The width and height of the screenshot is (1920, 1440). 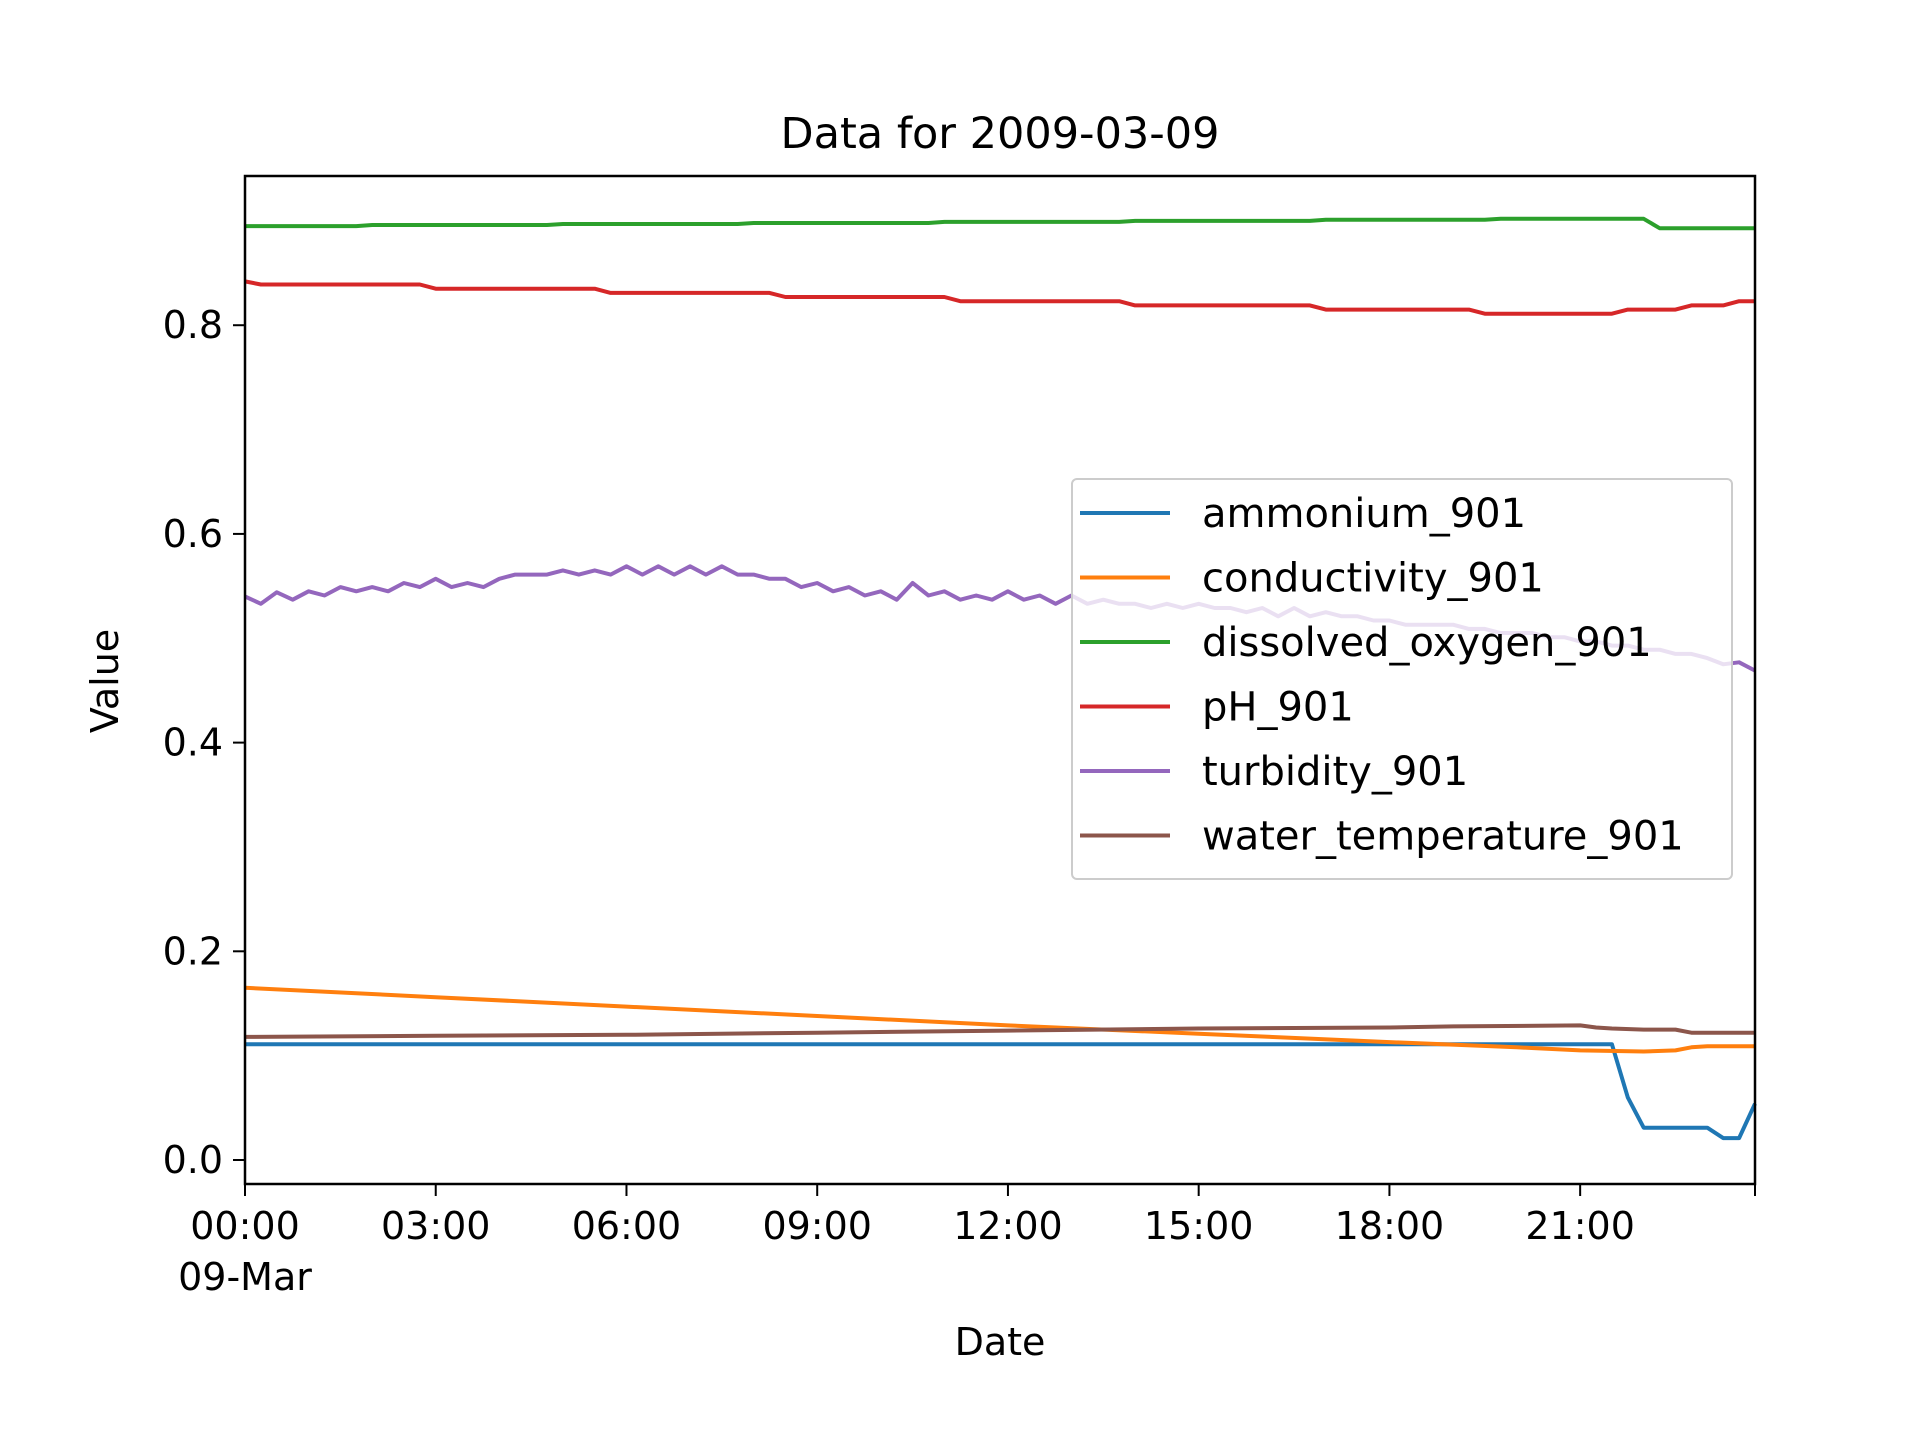 What do you see at coordinates (193, 743) in the screenshot?
I see `y-tick-label: 0.4` at bounding box center [193, 743].